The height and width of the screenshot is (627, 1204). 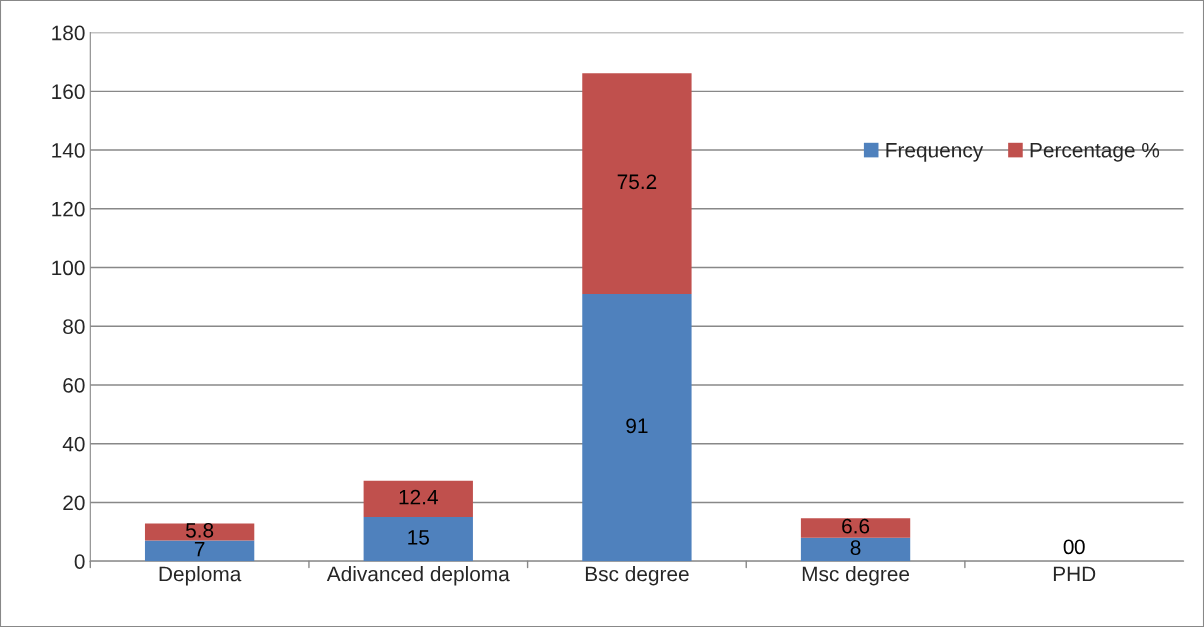 What do you see at coordinates (68, 33) in the screenshot?
I see `y-tick-label: 180` at bounding box center [68, 33].